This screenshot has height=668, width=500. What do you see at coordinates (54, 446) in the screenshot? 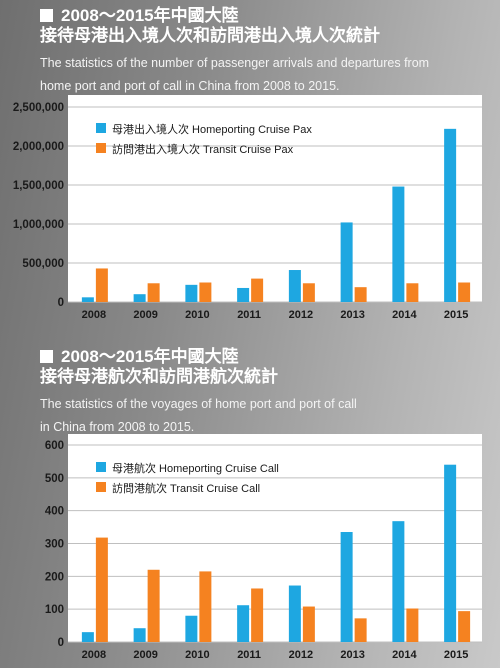
I see `y-tick-label: 600` at bounding box center [54, 446].